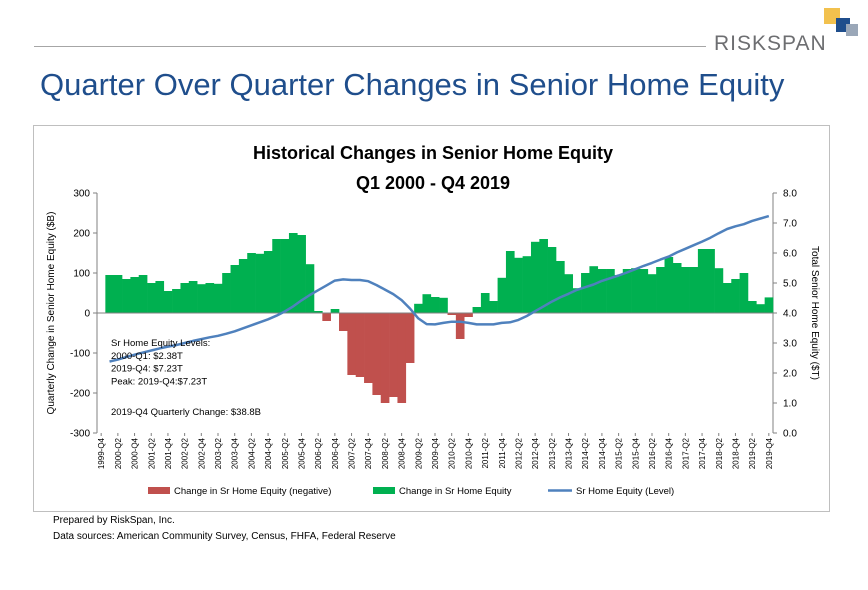  Describe the element at coordinates (569, 453) in the screenshot. I see `x-tick-label: 2013-Q4` at that location.